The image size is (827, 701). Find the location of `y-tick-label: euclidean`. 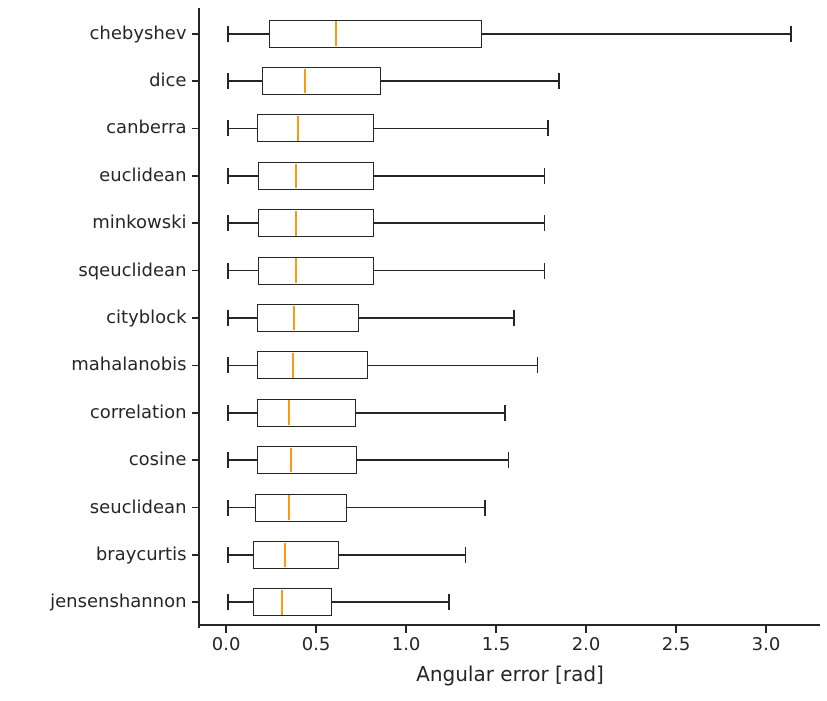

y-tick-label: euclidean is located at coordinates (143, 175).